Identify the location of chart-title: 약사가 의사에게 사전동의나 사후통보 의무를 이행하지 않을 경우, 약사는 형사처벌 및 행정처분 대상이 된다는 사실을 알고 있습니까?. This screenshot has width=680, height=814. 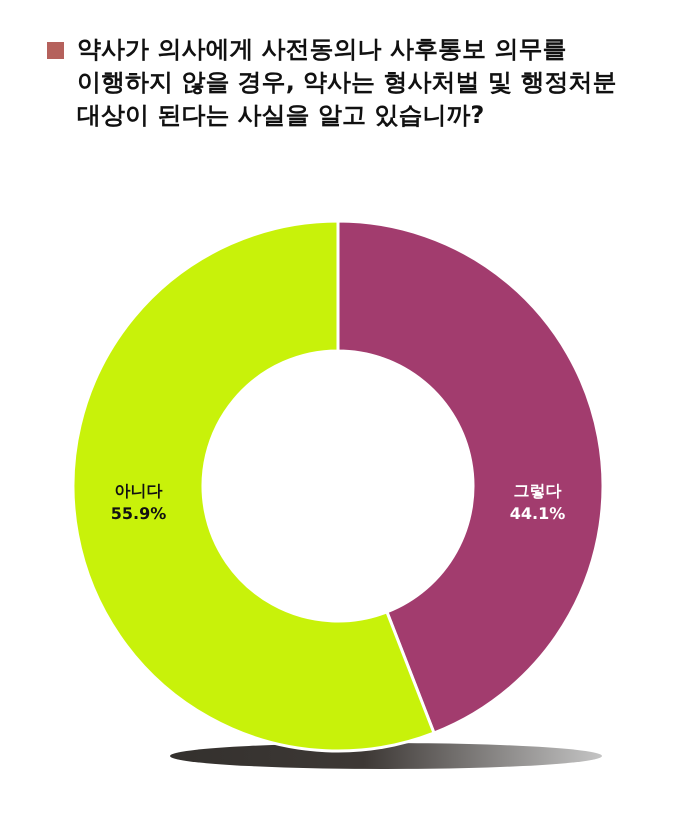
(347, 82).